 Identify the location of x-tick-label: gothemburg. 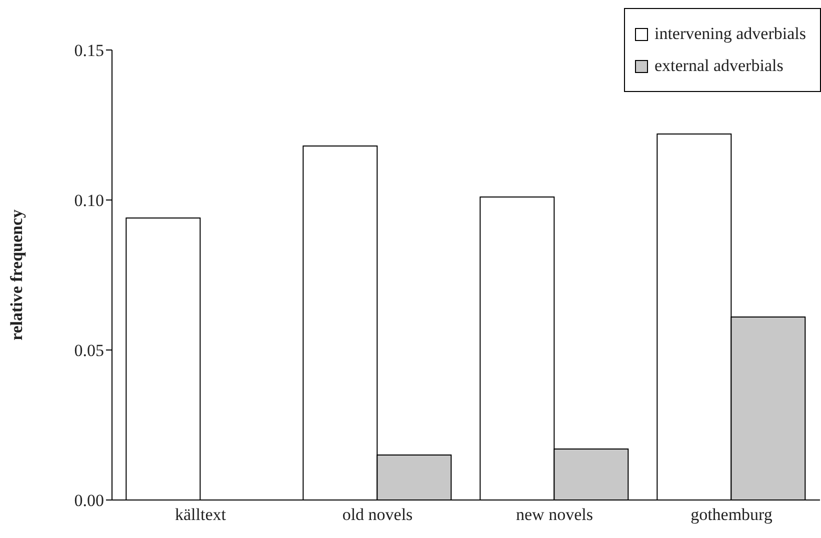
(731, 514).